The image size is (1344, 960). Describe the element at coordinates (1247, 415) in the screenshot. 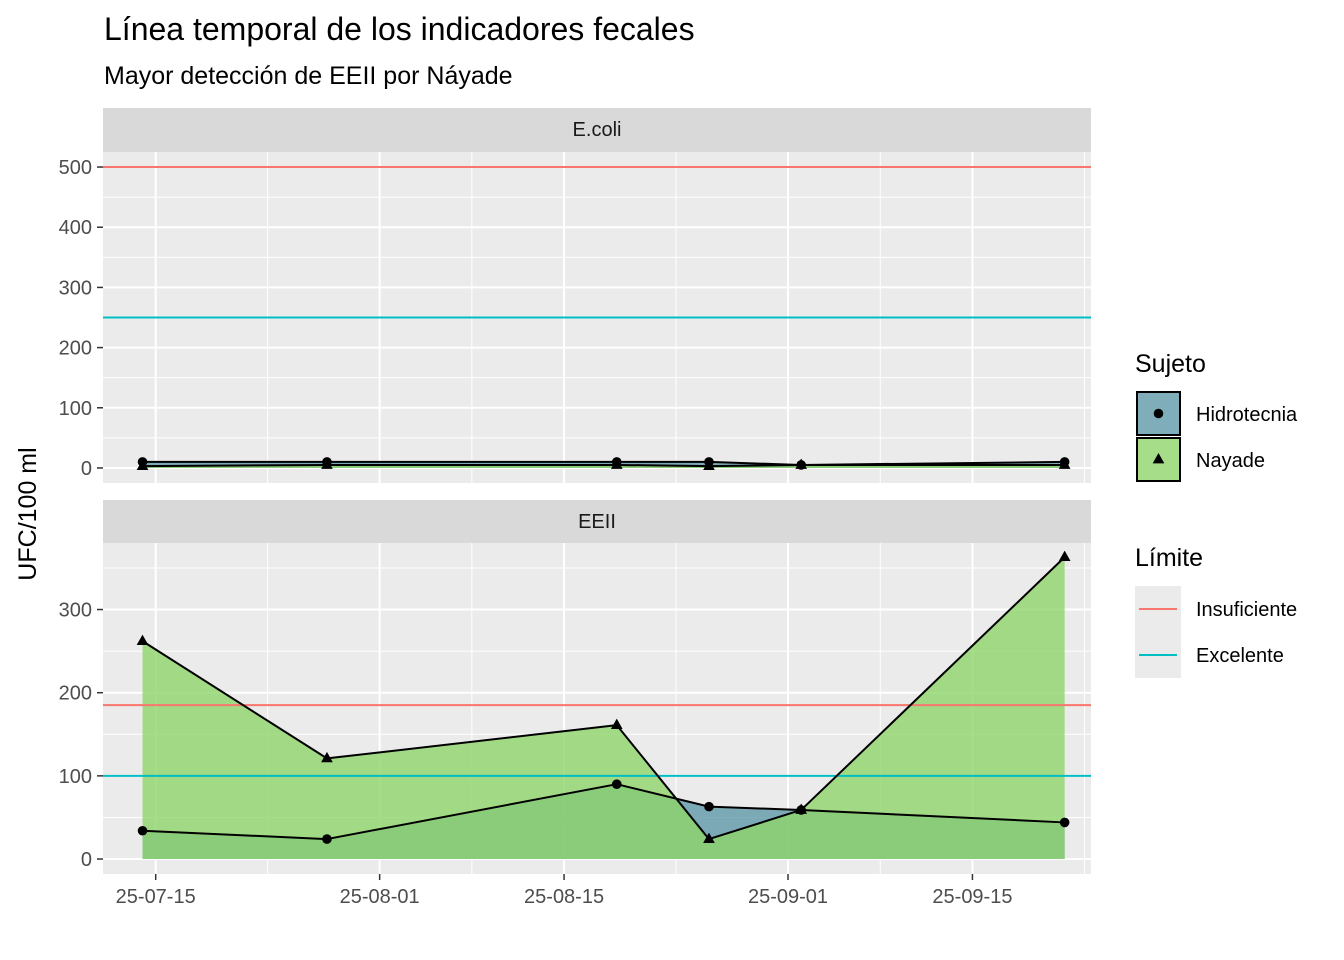

I see `legend-label: Hidrotecnia` at that location.